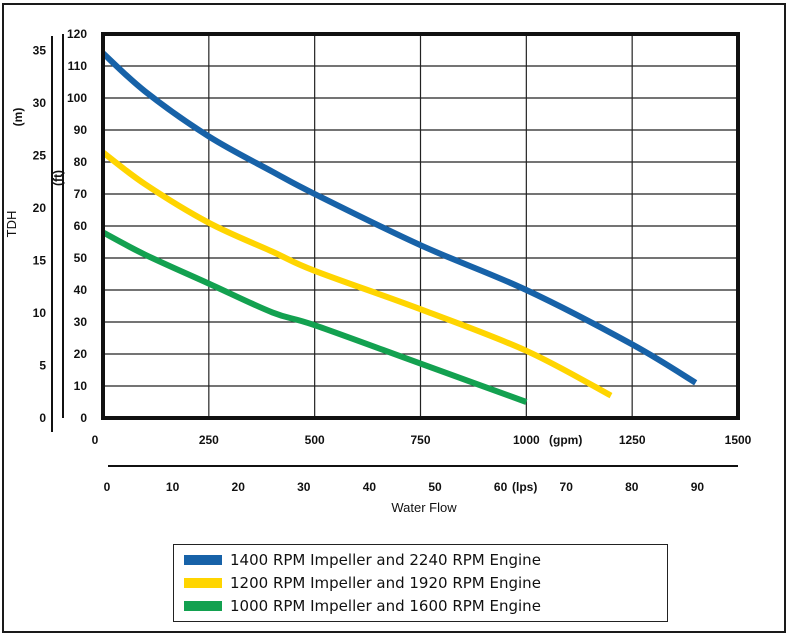  I want to click on y-tick-label-m: 30, so click(40, 103).